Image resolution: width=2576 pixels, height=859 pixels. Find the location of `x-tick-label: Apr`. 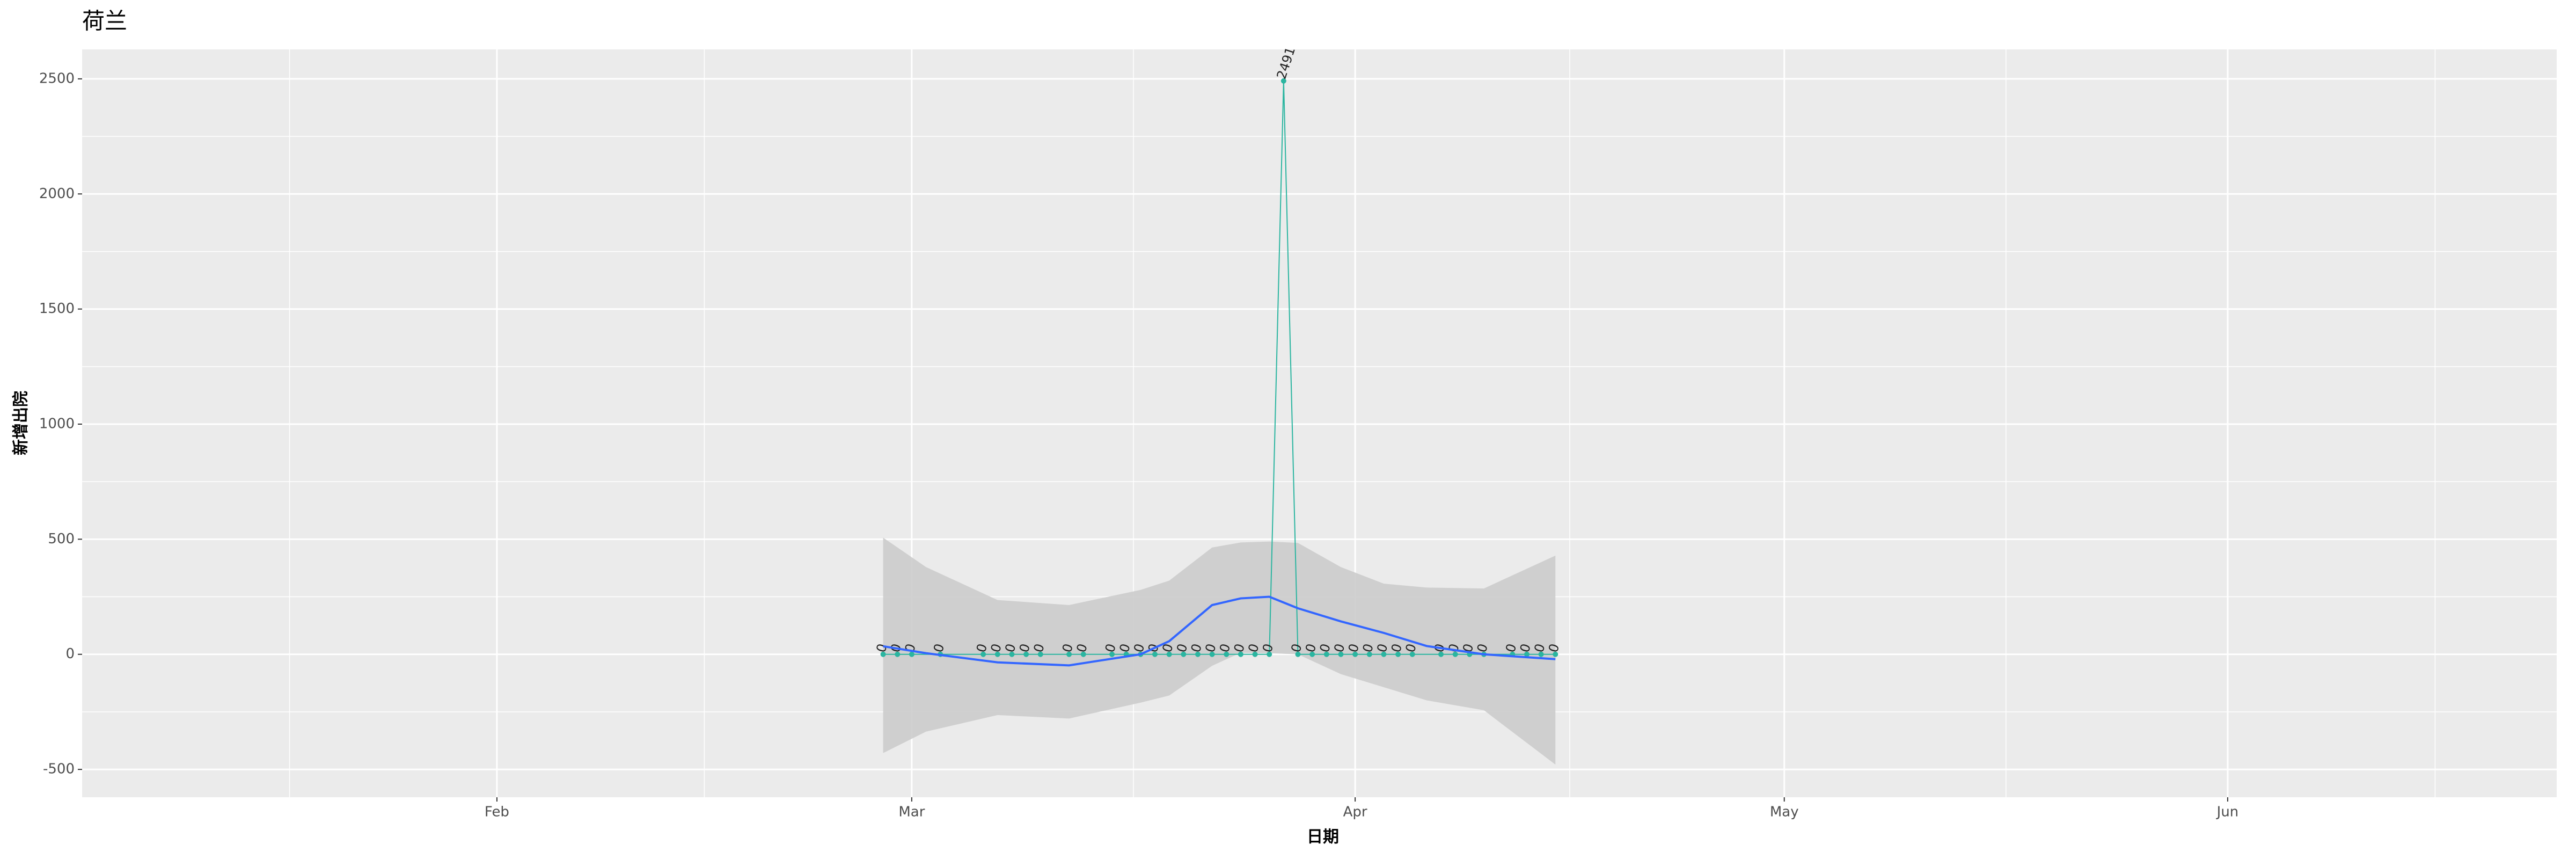

x-tick-label: Apr is located at coordinates (1355, 812).